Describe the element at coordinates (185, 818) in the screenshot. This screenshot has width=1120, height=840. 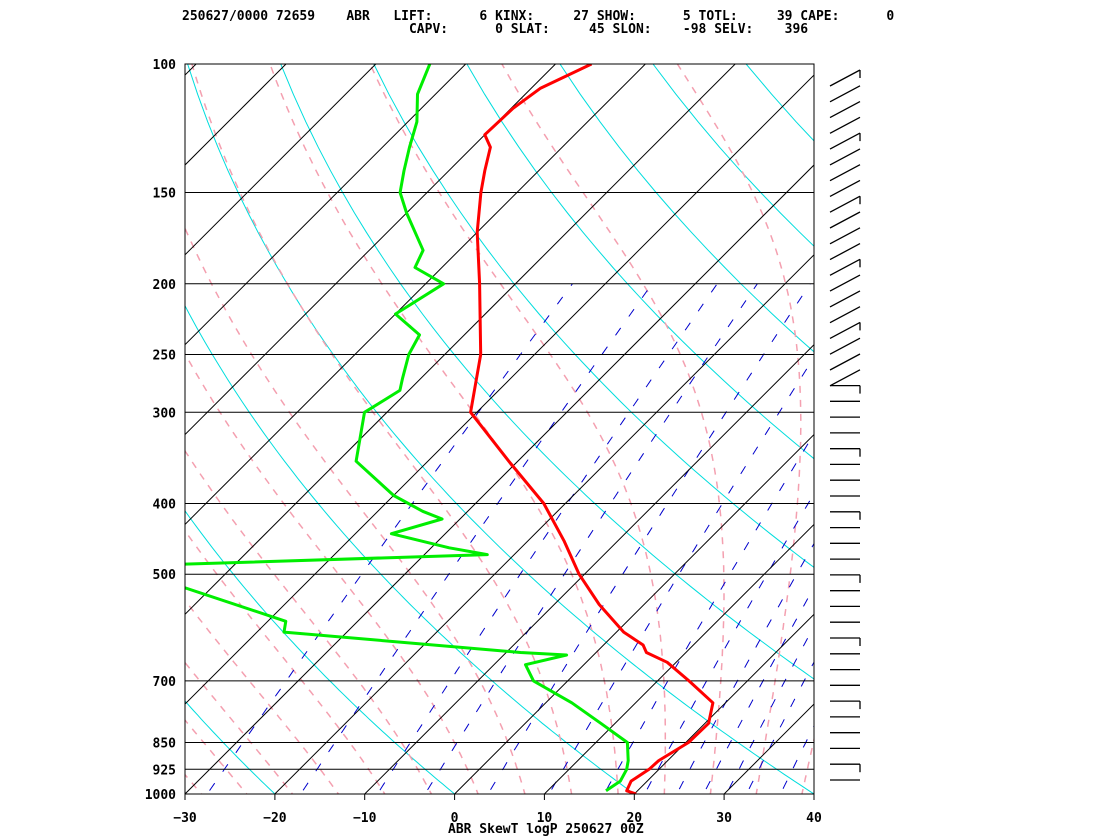
I see `temperature-tick-label: −30` at that location.